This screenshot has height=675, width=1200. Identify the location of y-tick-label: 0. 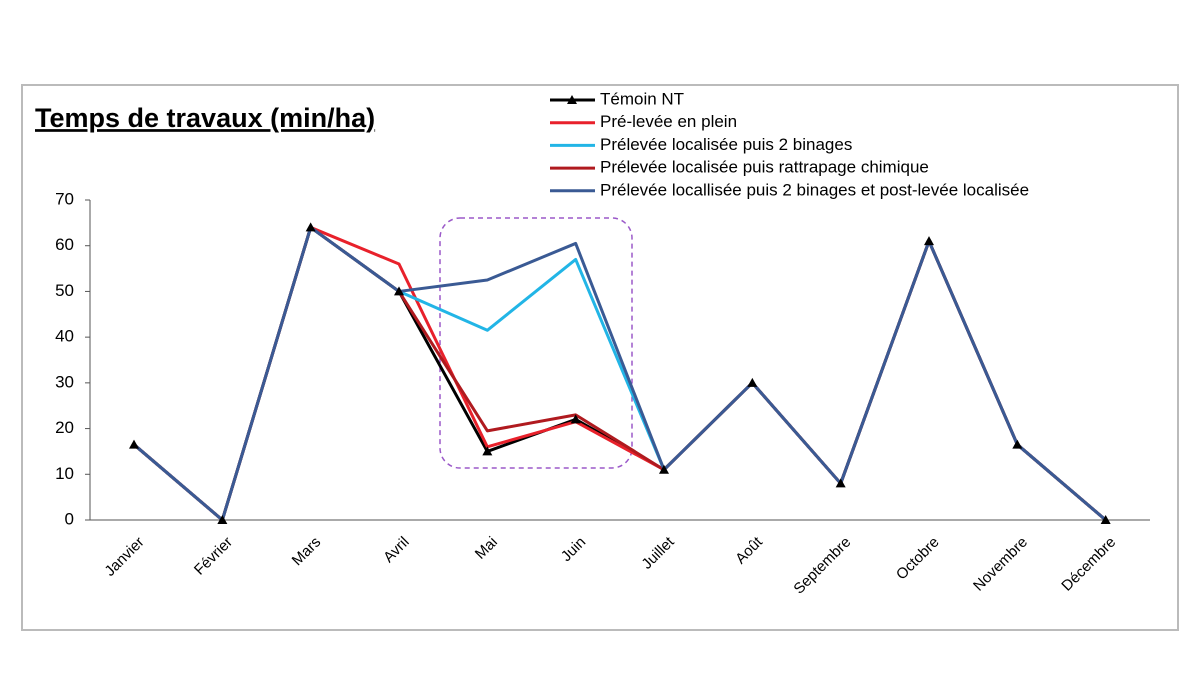
(69, 518).